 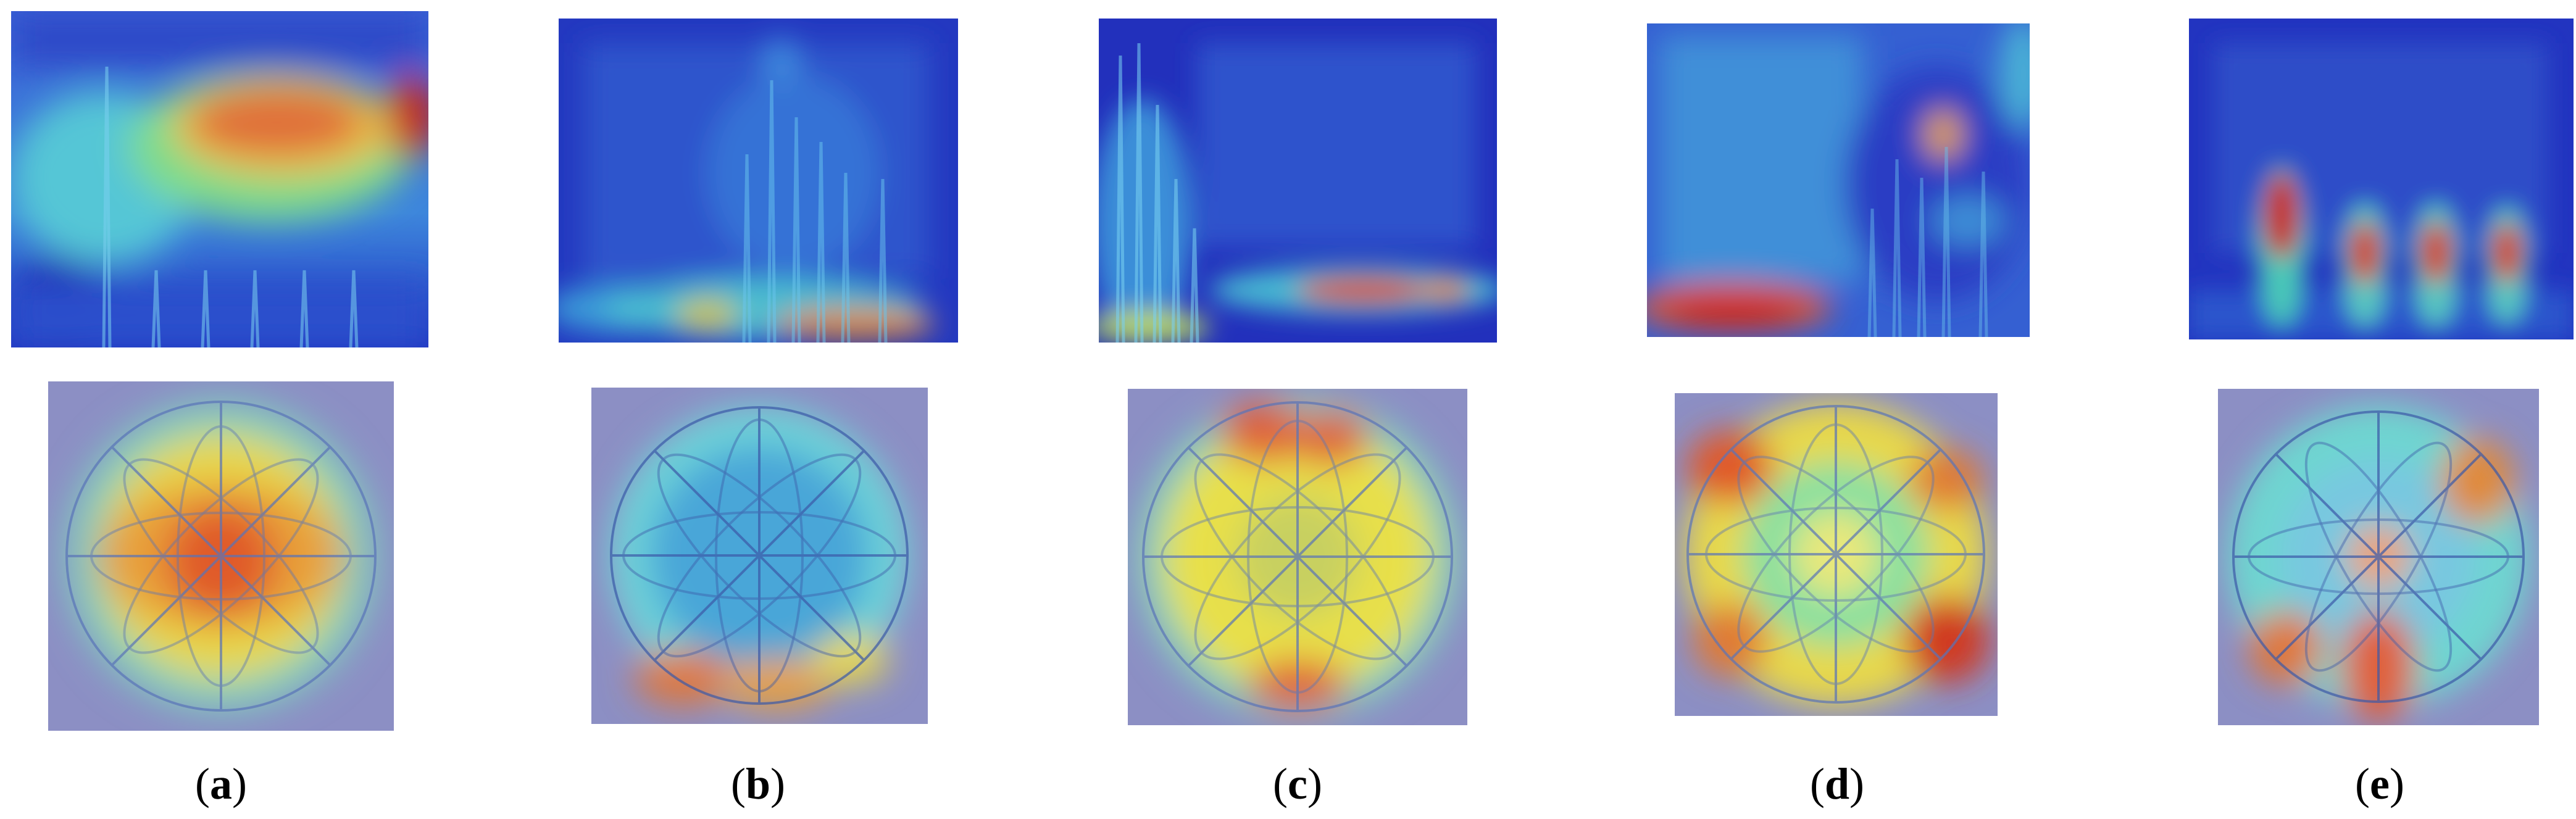 What do you see at coordinates (221, 556) in the screenshot?
I see `heatmap-rosette-a` at bounding box center [221, 556].